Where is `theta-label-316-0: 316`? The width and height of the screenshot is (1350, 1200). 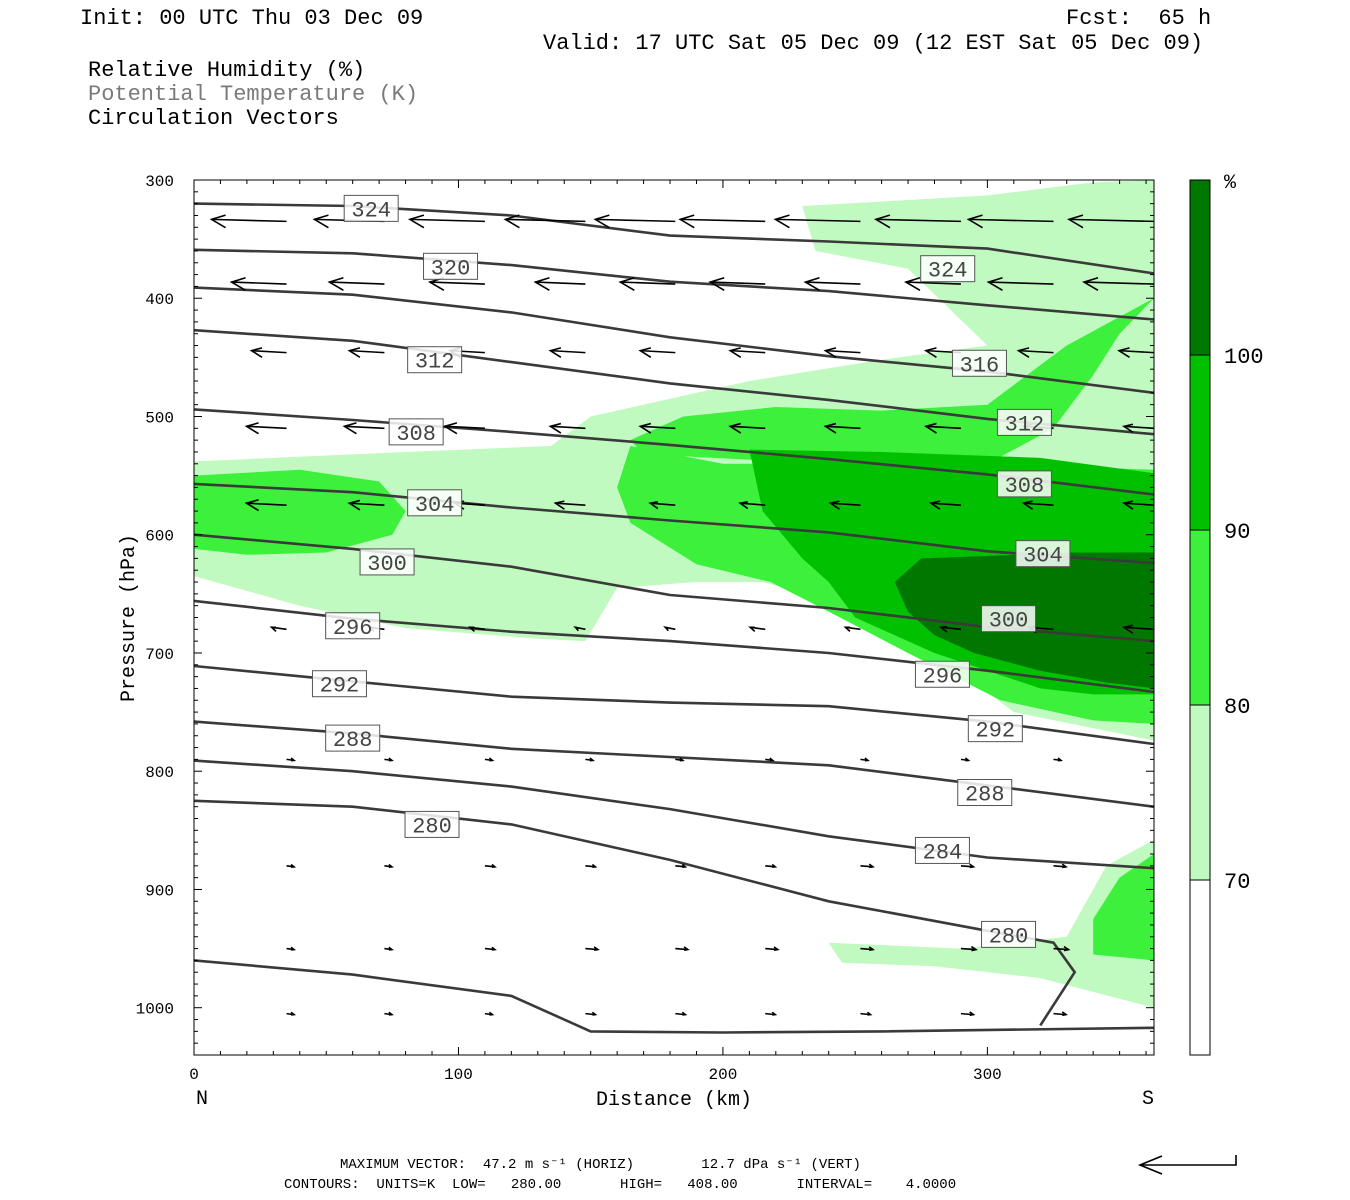
theta-label-316-0: 316 is located at coordinates (980, 365).